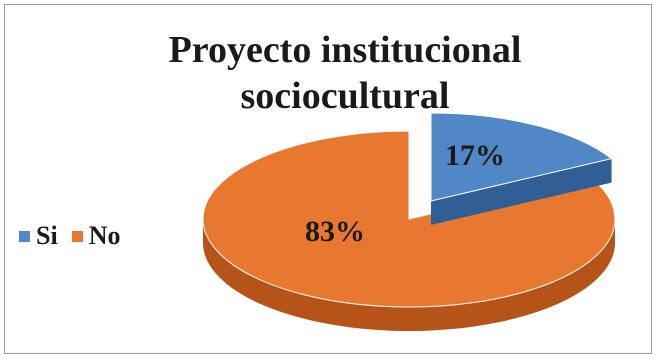 The width and height of the screenshot is (658, 358). Describe the element at coordinates (475, 155) in the screenshot. I see `data-label-si: 17%` at that location.